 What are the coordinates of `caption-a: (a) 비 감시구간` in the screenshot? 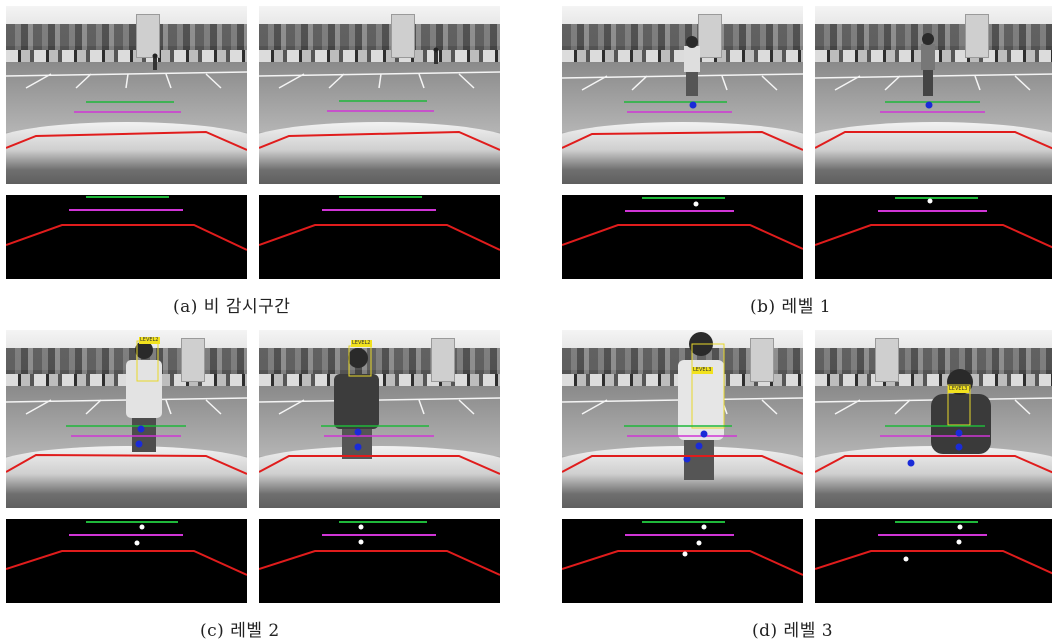 It's located at (232, 307).